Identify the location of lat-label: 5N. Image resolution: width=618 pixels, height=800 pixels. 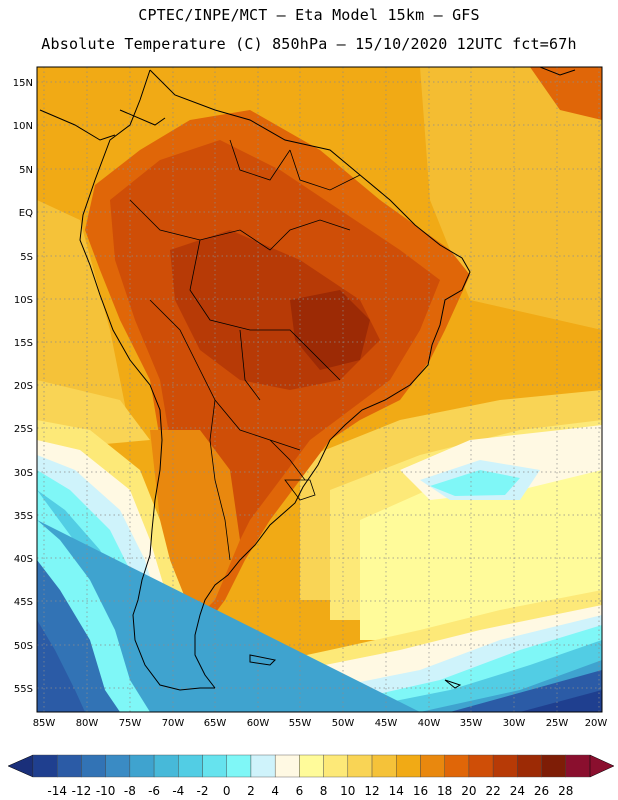
(26, 170).